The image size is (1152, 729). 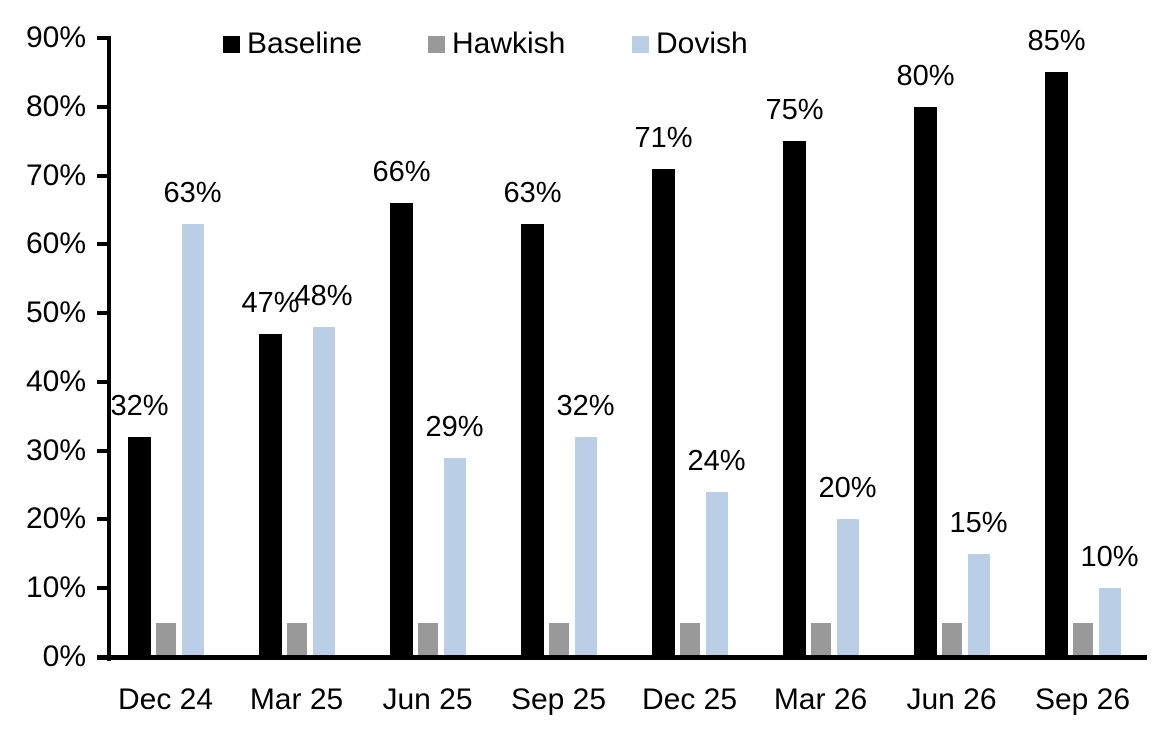 What do you see at coordinates (165, 699) in the screenshot?
I see `x-tick-label: Dec 24` at bounding box center [165, 699].